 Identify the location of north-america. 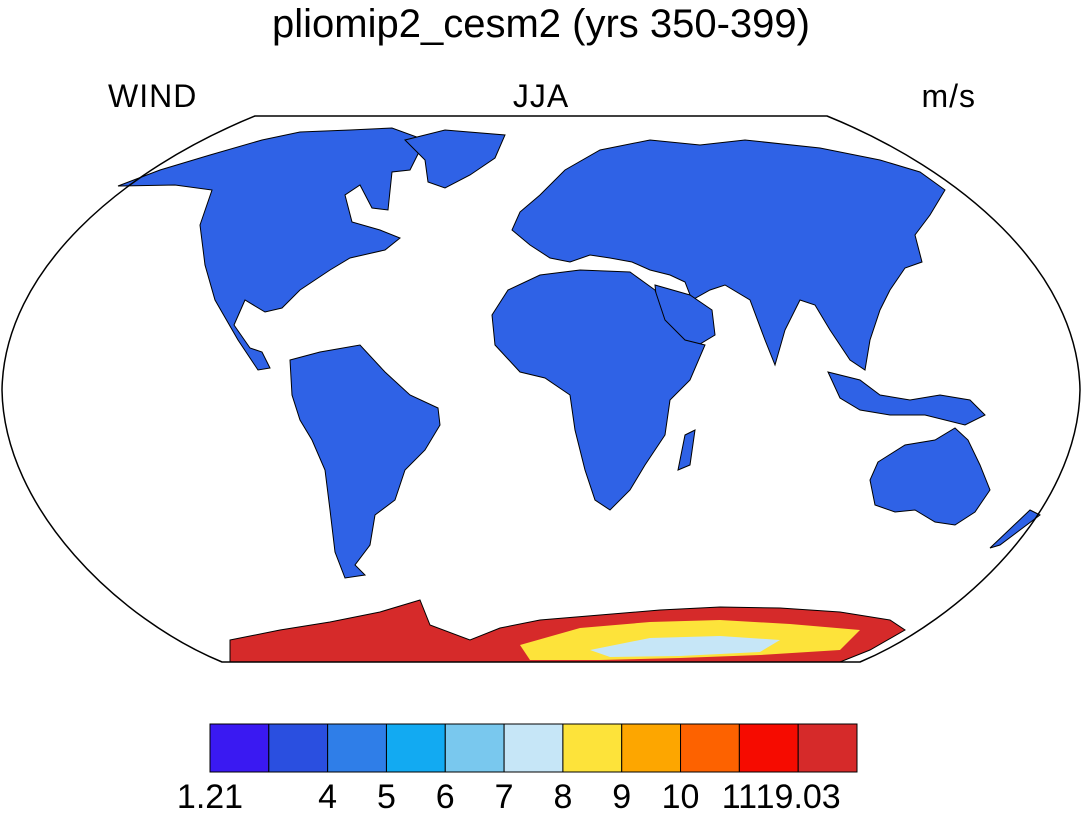
(271, 249).